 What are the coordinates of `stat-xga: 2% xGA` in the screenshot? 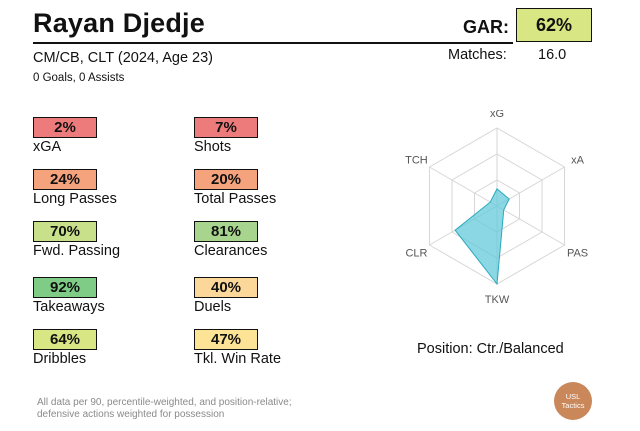 It's located at (65, 136).